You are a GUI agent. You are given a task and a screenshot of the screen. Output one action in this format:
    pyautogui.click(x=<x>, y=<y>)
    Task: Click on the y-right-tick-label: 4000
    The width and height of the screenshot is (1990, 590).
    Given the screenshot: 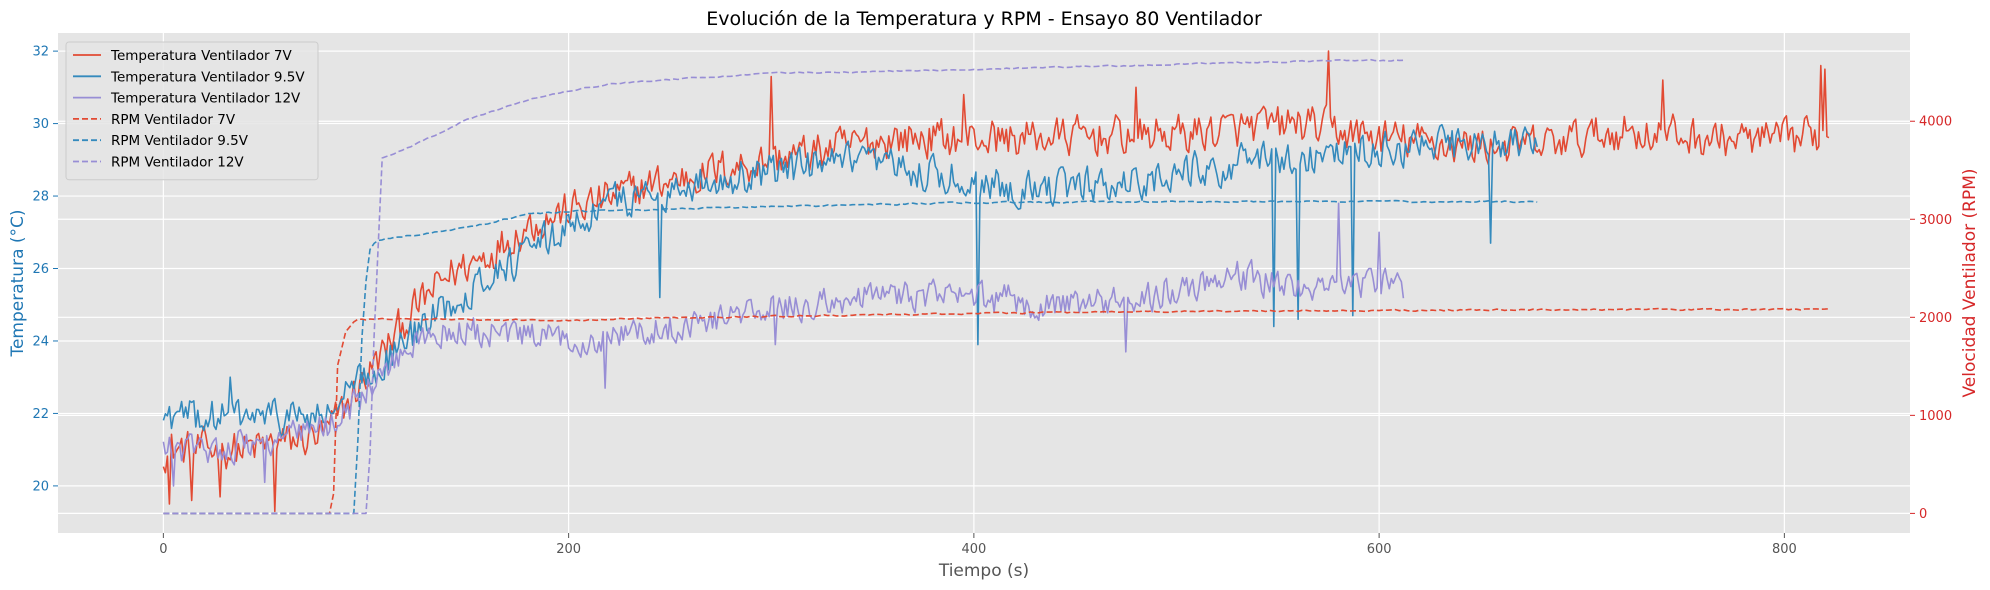 What is the action you would take?
    pyautogui.click(x=1935, y=122)
    